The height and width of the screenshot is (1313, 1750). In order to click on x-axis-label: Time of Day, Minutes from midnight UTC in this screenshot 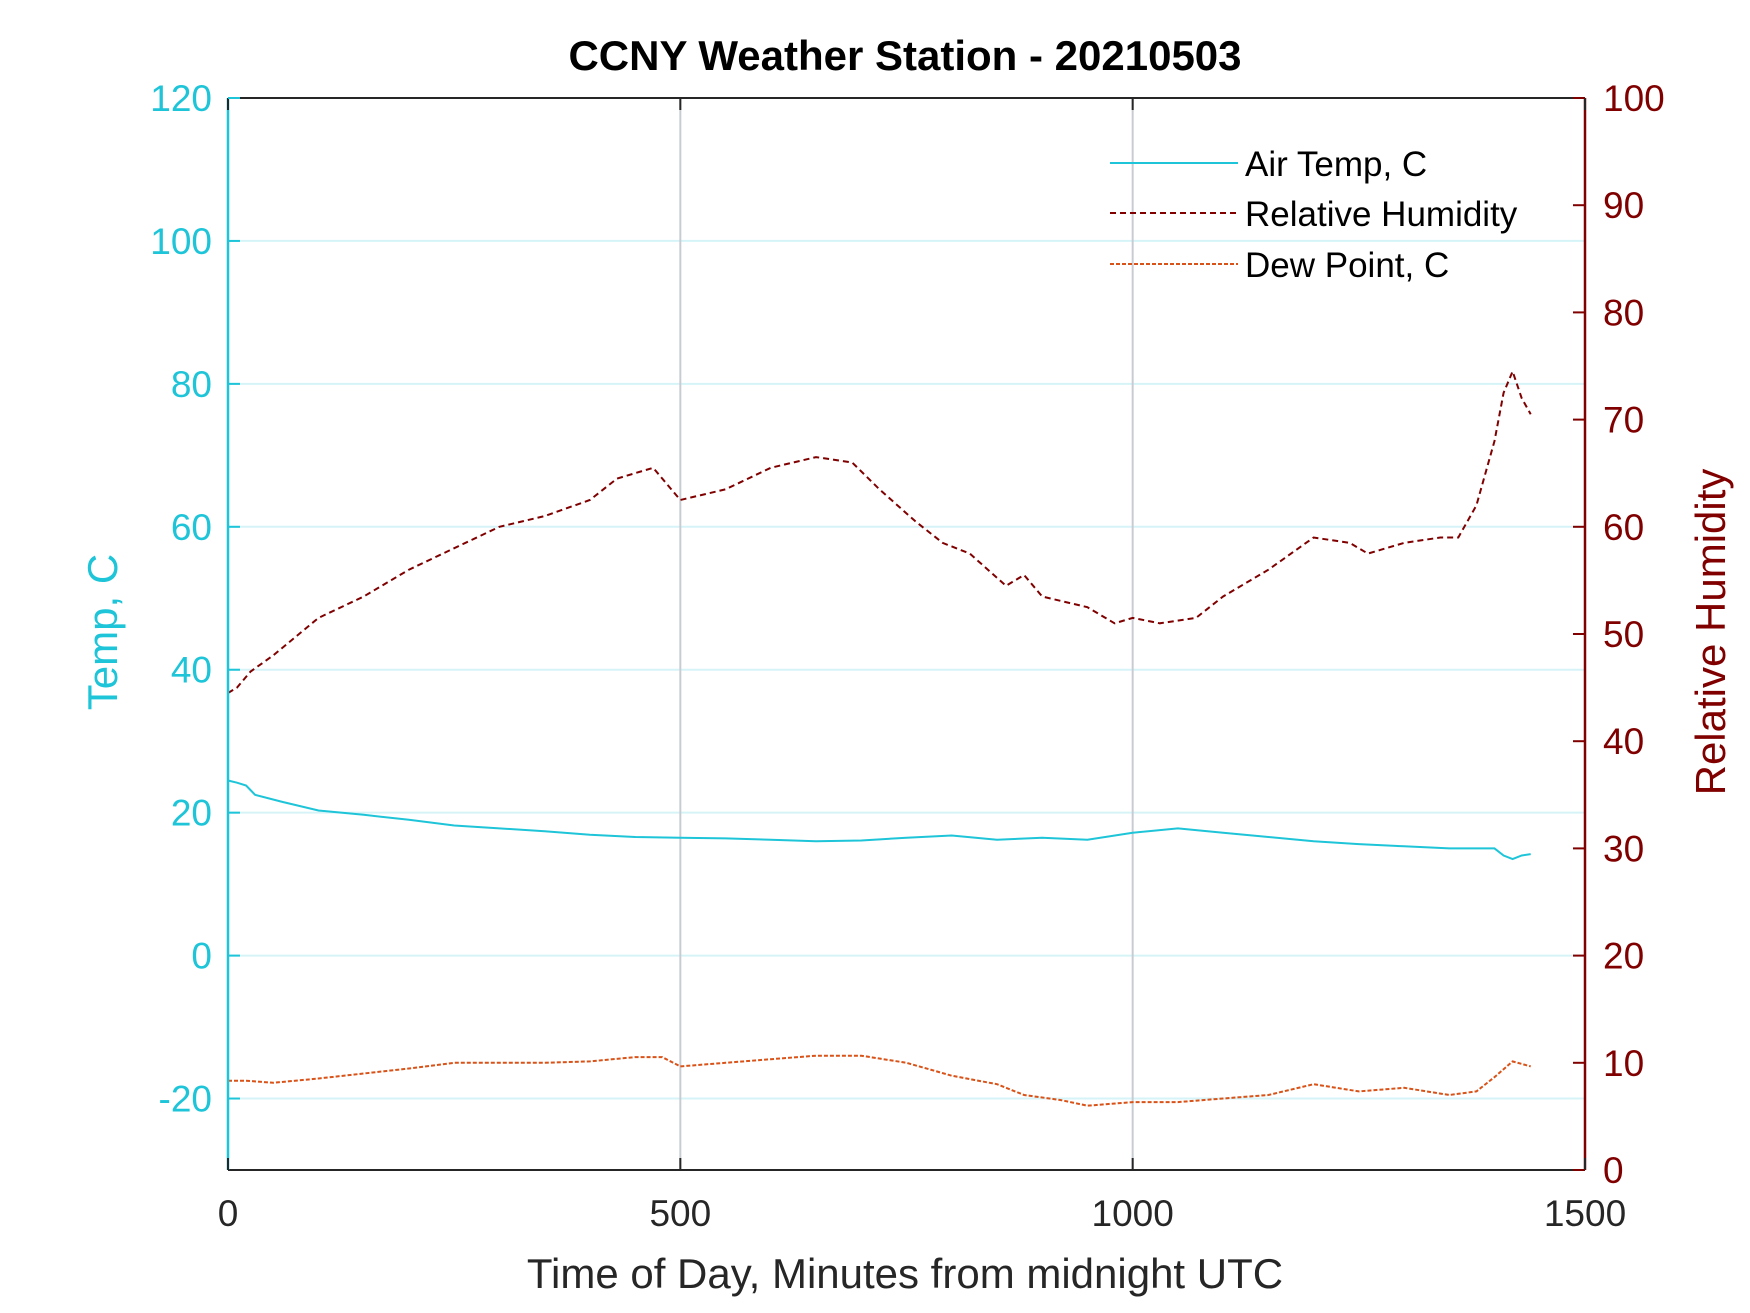, I will do `click(905, 1273)`.